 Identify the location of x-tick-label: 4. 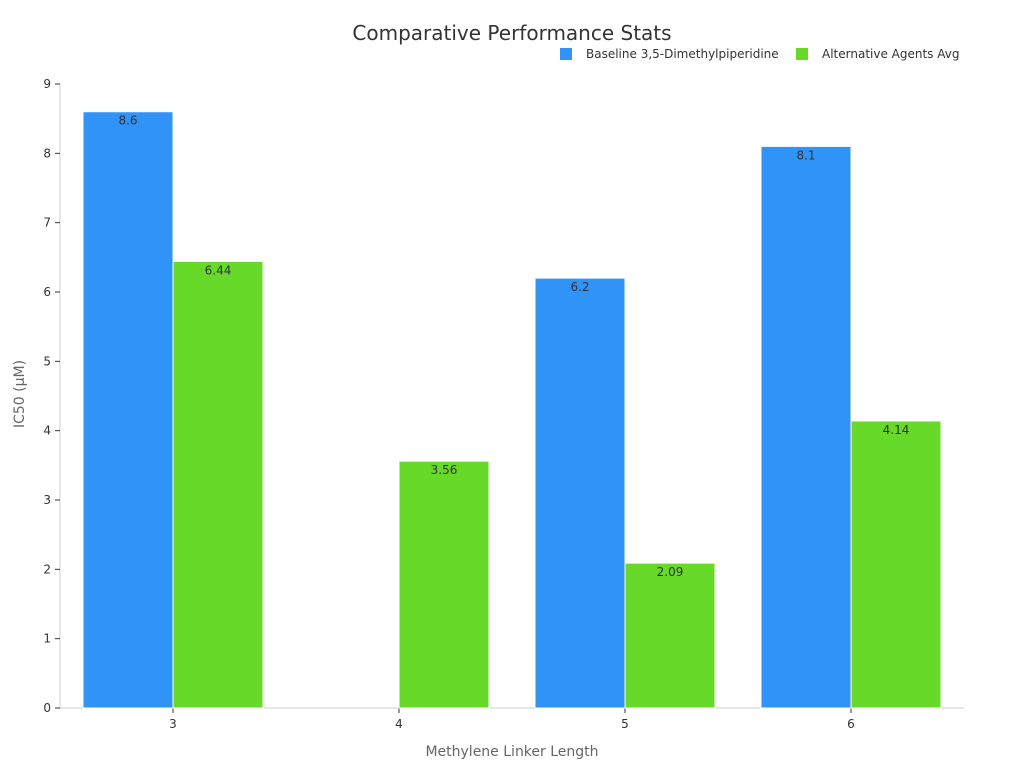
(399, 724).